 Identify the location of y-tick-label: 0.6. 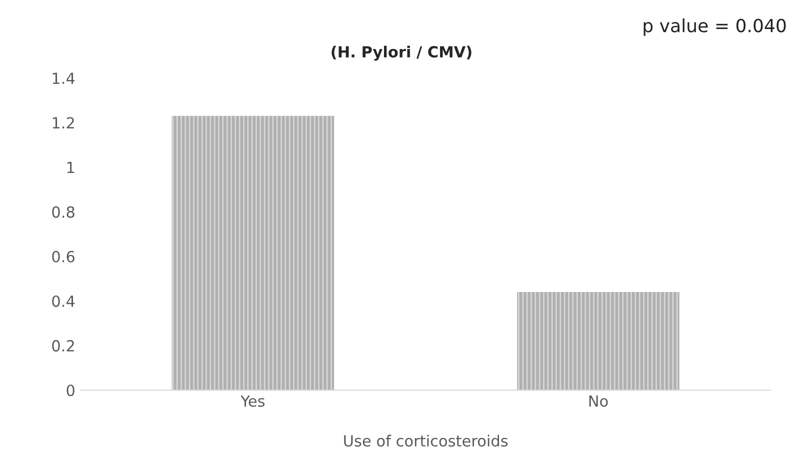
(63, 256).